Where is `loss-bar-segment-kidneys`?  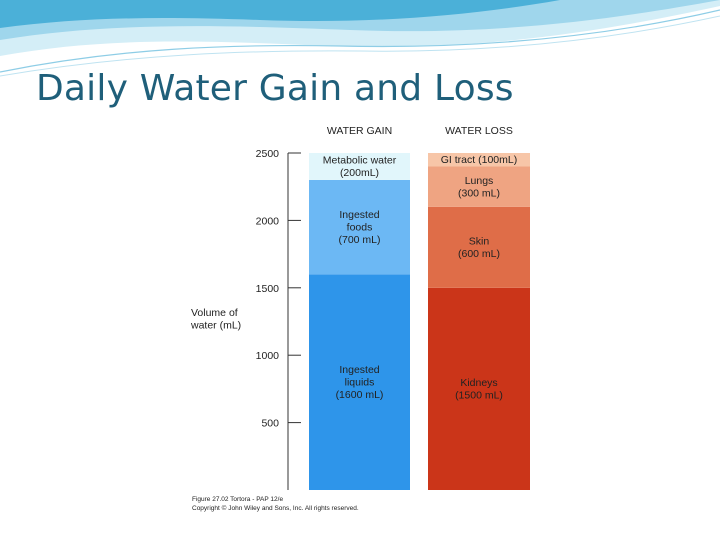
loss-bar-segment-kidneys is located at coordinates (479, 388).